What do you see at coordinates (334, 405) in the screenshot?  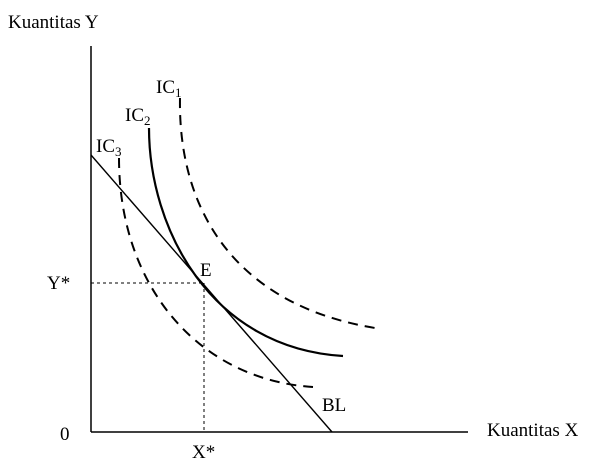 I see `budget-line-label: BL` at bounding box center [334, 405].